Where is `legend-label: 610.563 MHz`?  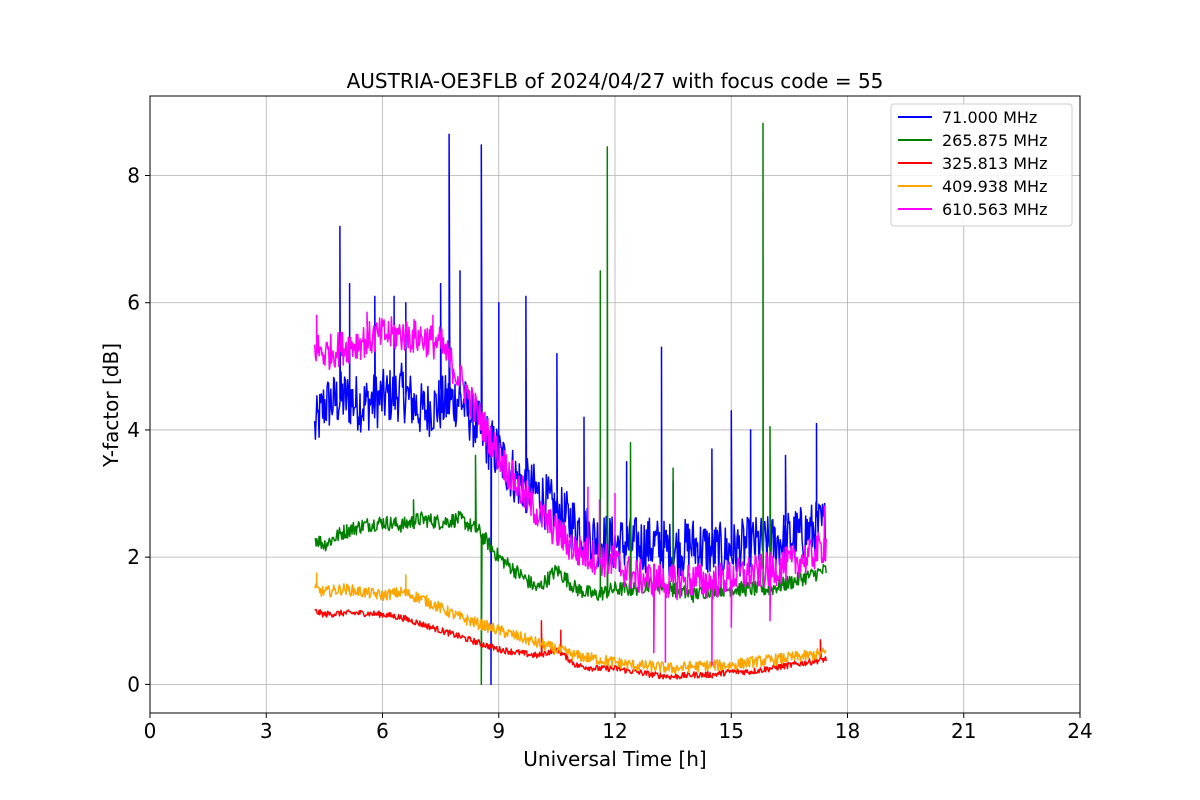 legend-label: 610.563 MHz is located at coordinates (994, 209).